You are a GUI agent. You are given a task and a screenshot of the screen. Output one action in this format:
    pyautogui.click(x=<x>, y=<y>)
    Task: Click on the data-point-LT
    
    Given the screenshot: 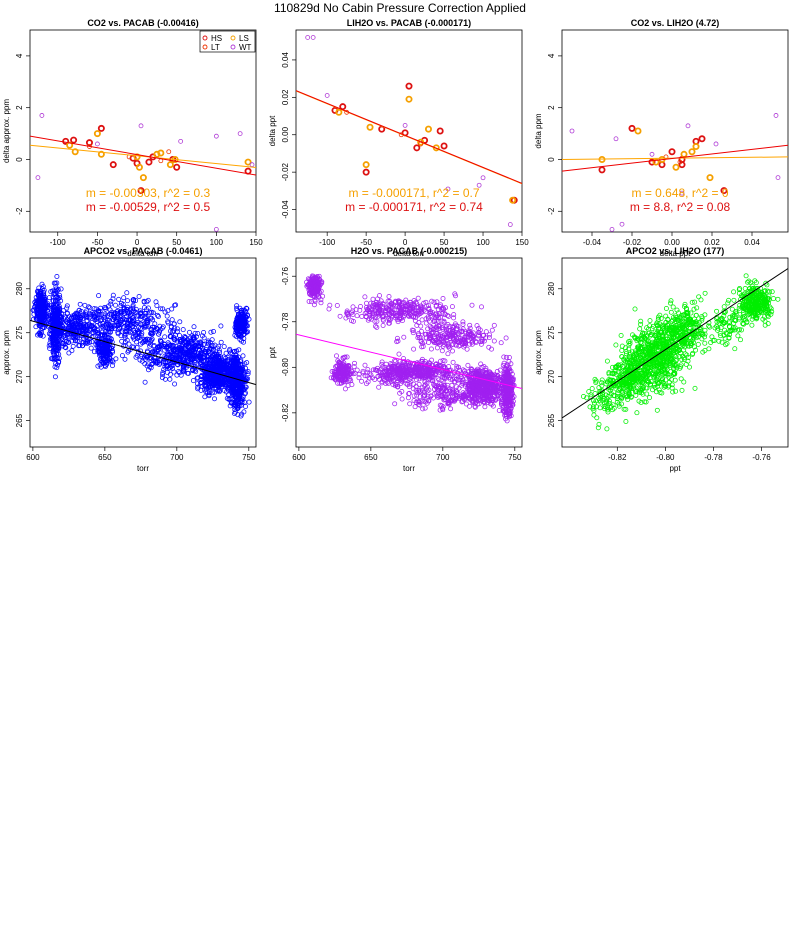 What is the action you would take?
    pyautogui.click(x=680, y=162)
    